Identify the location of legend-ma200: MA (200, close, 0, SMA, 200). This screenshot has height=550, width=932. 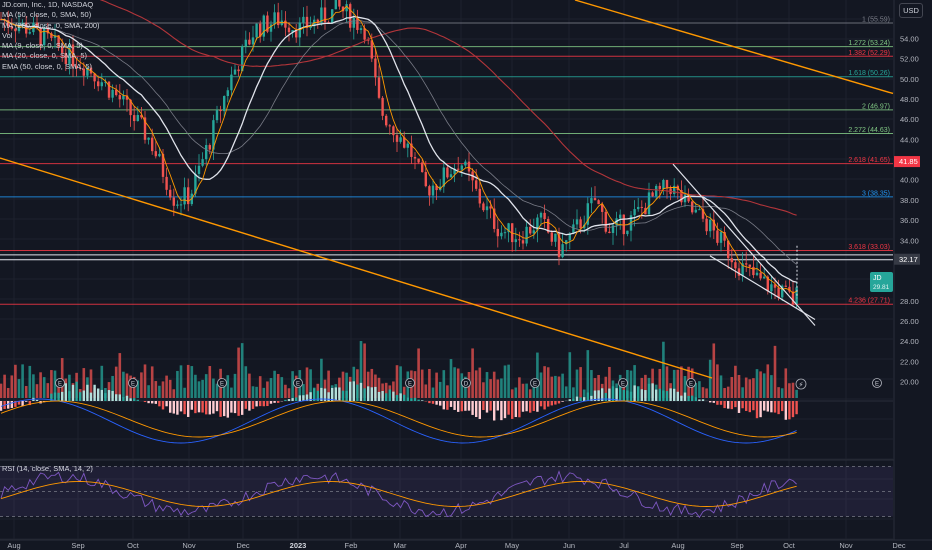
(51, 25).